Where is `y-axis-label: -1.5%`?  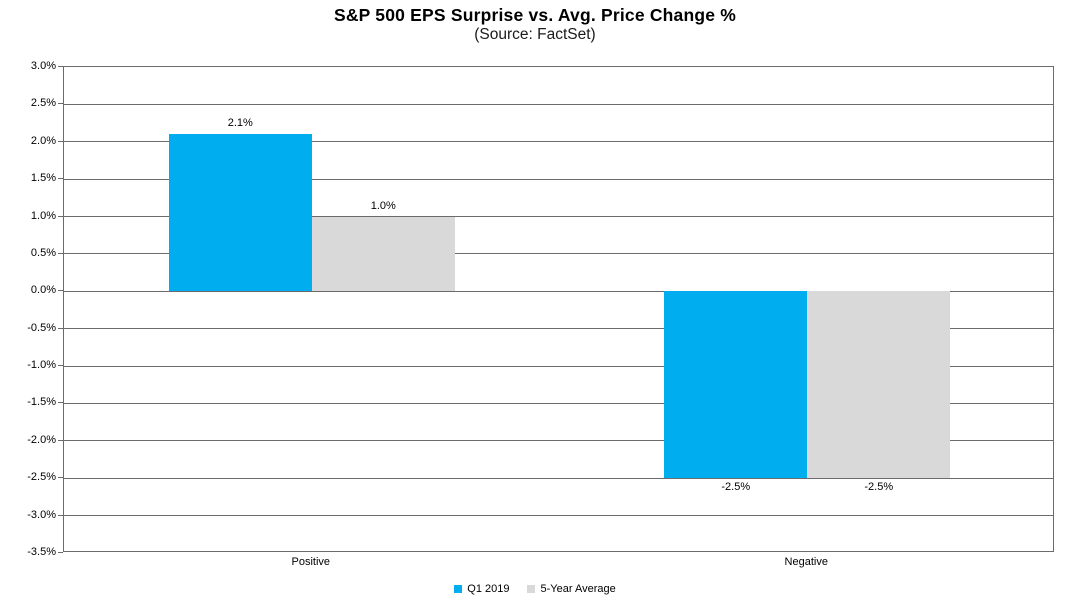
y-axis-label: -1.5% is located at coordinates (41, 402).